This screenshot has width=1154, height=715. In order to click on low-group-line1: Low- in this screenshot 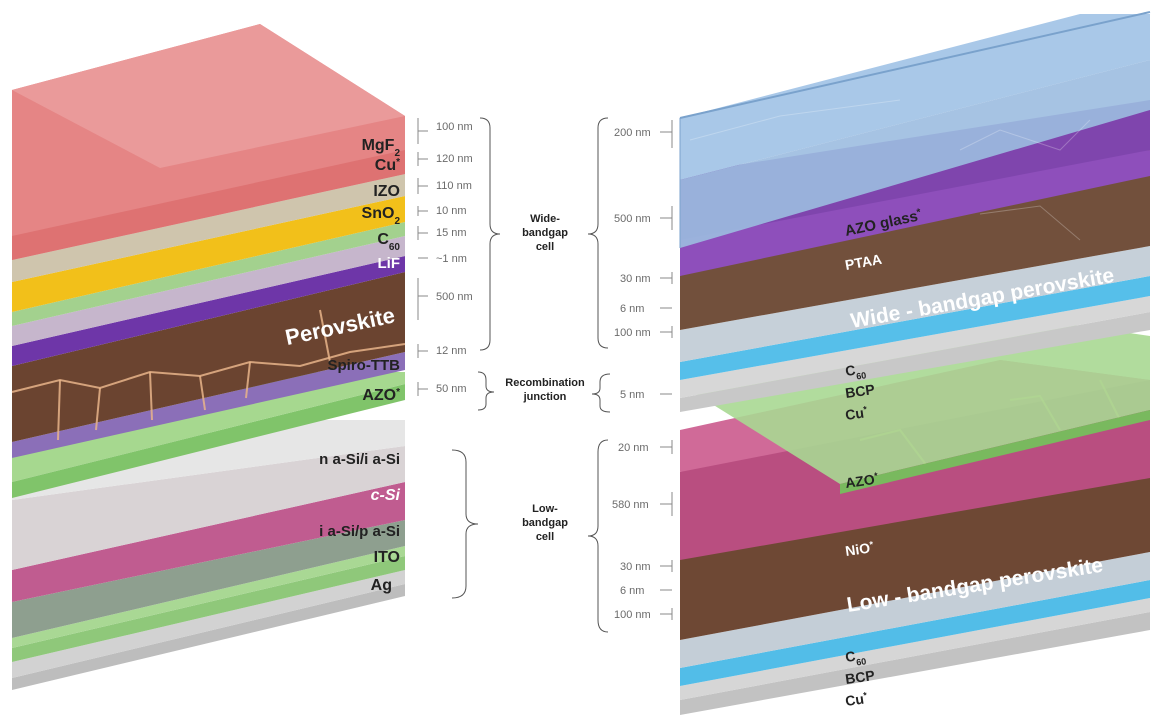, I will do `click(545, 509)`.